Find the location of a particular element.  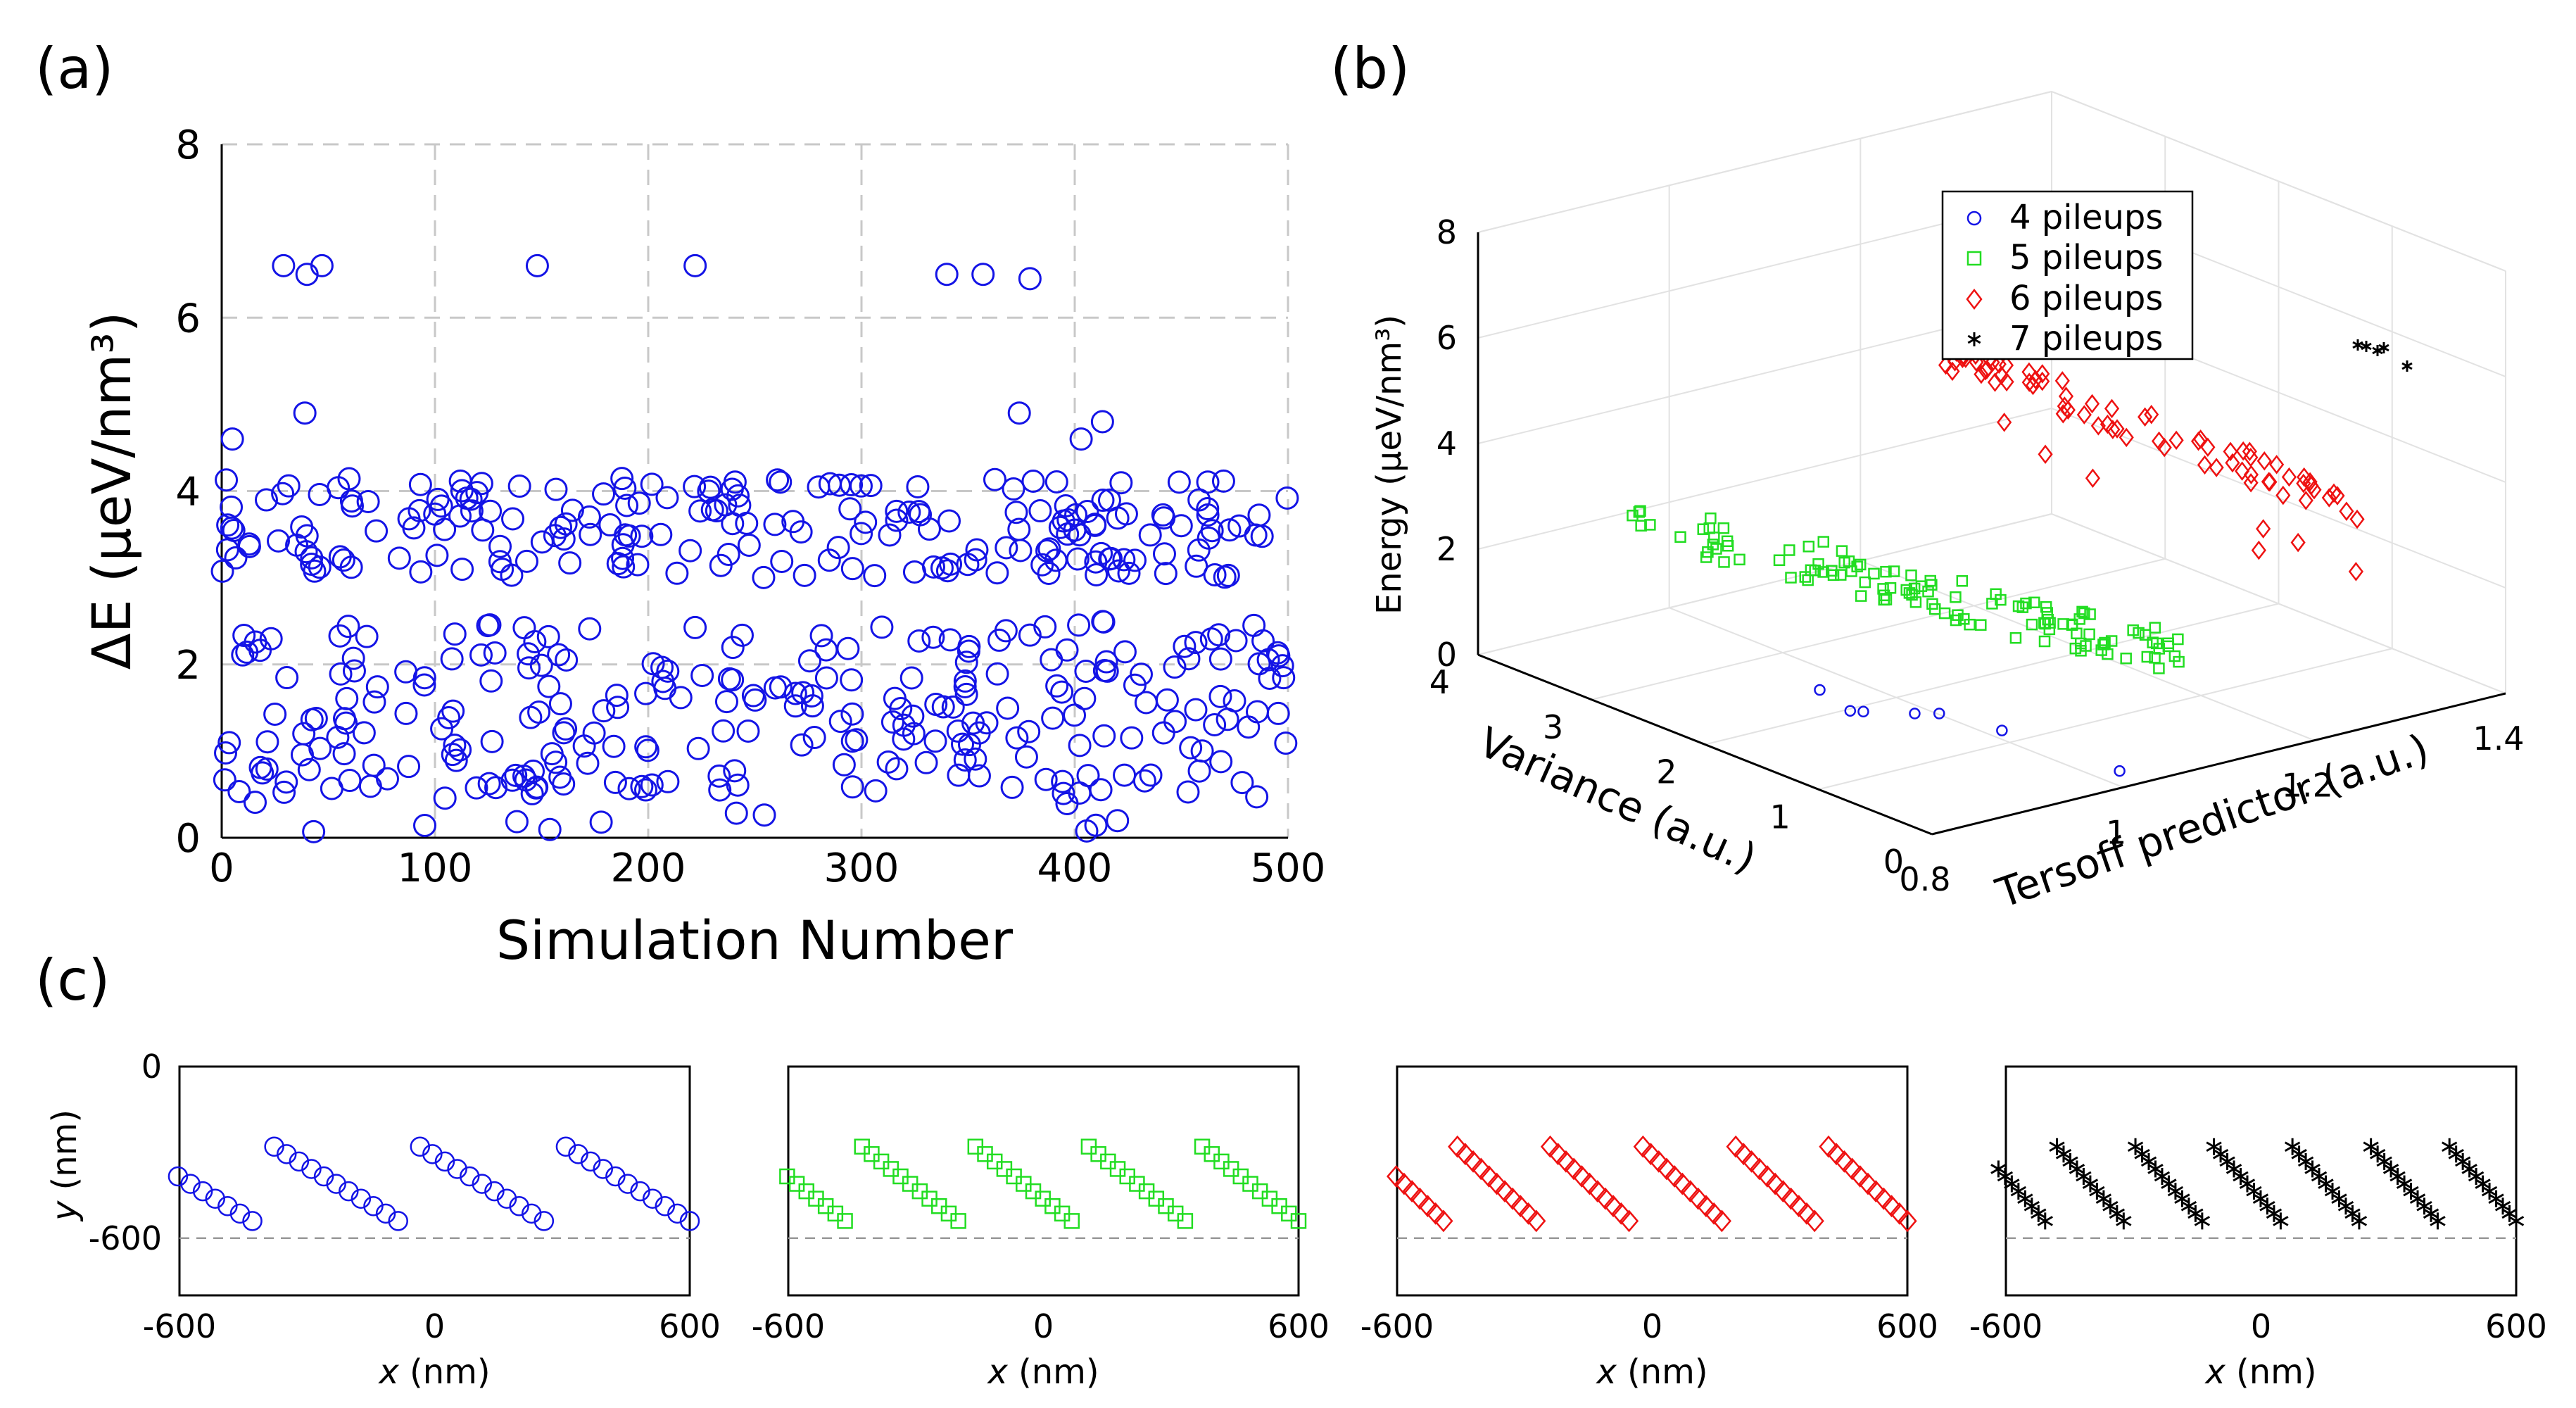

legend-label-7-pileups: 7 pileups is located at coordinates (2086, 338).